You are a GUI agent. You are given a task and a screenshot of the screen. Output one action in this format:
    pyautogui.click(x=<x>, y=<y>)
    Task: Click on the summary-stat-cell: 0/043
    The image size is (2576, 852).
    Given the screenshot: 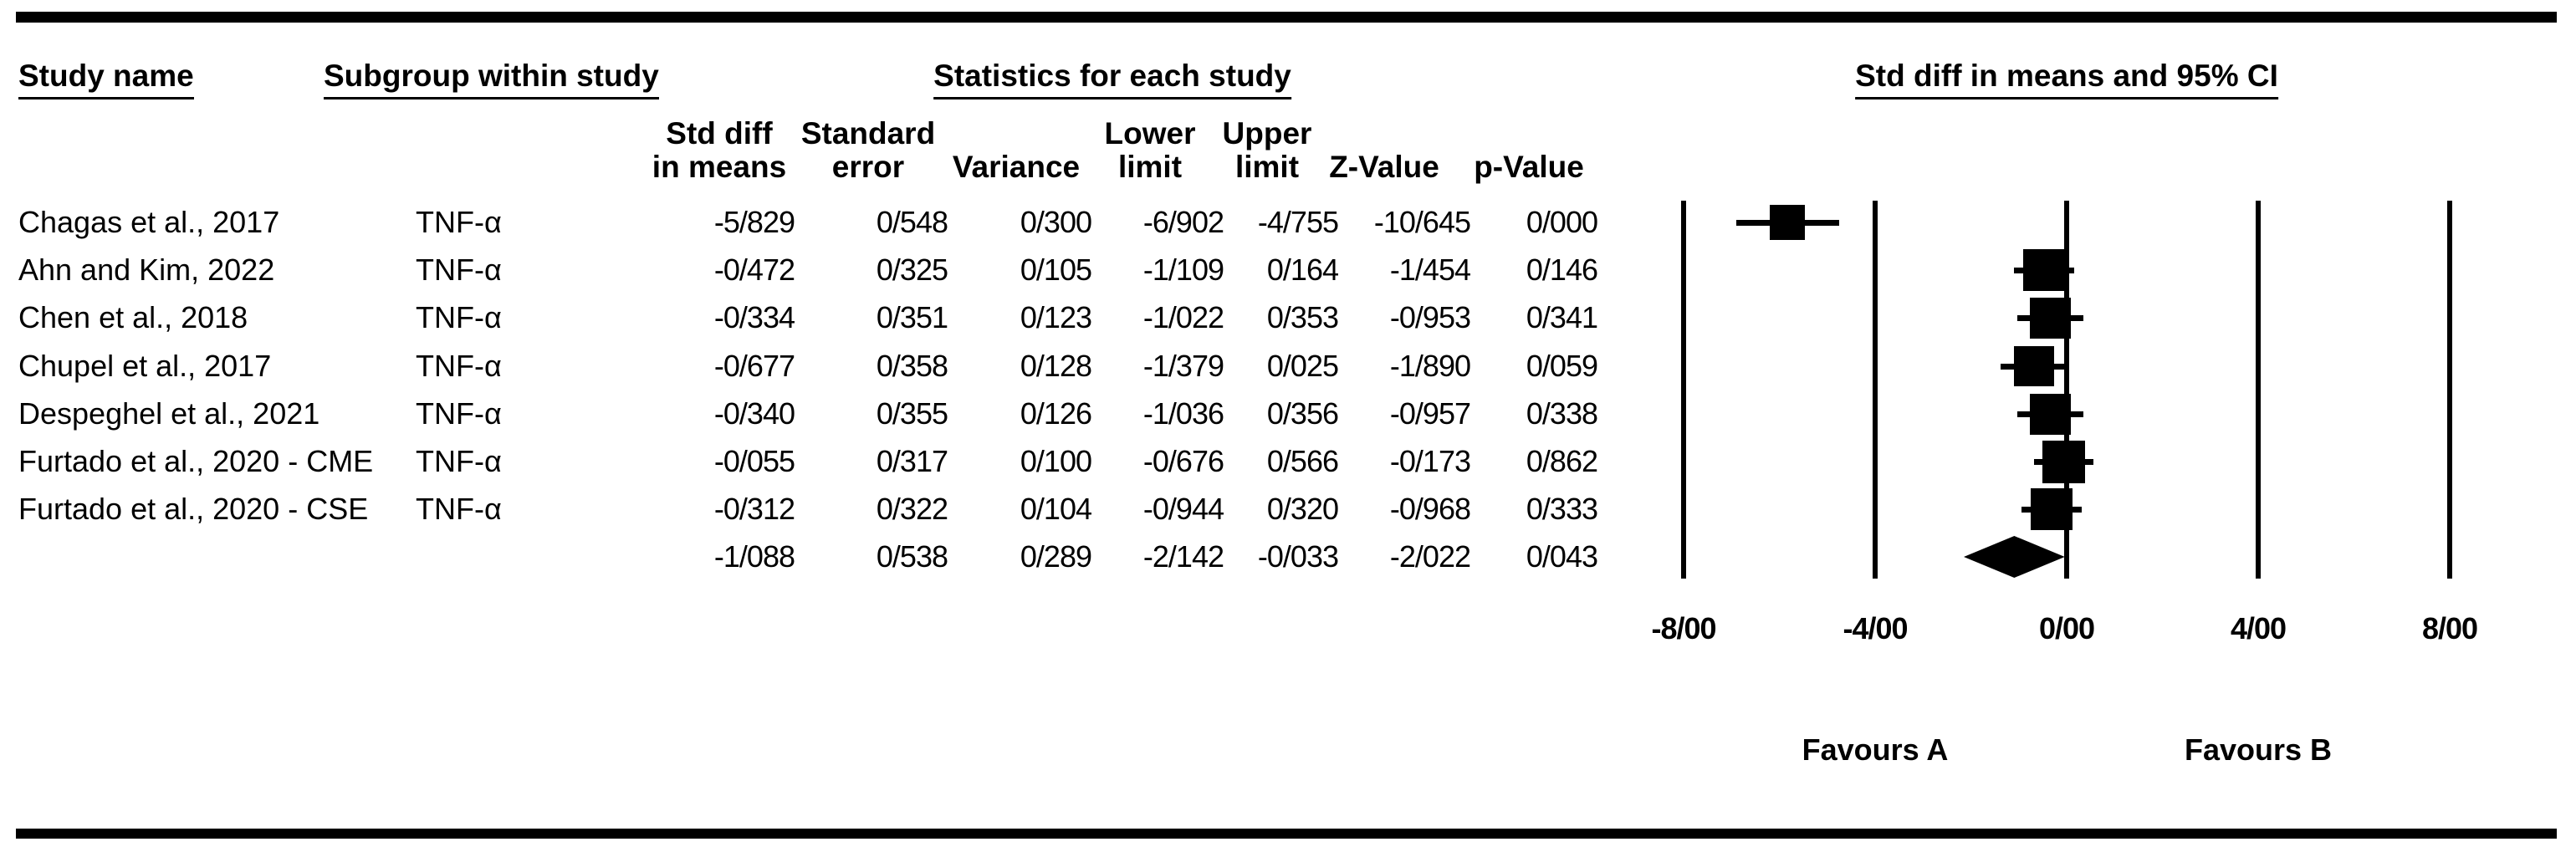 What is the action you would take?
    pyautogui.click(x=1562, y=556)
    